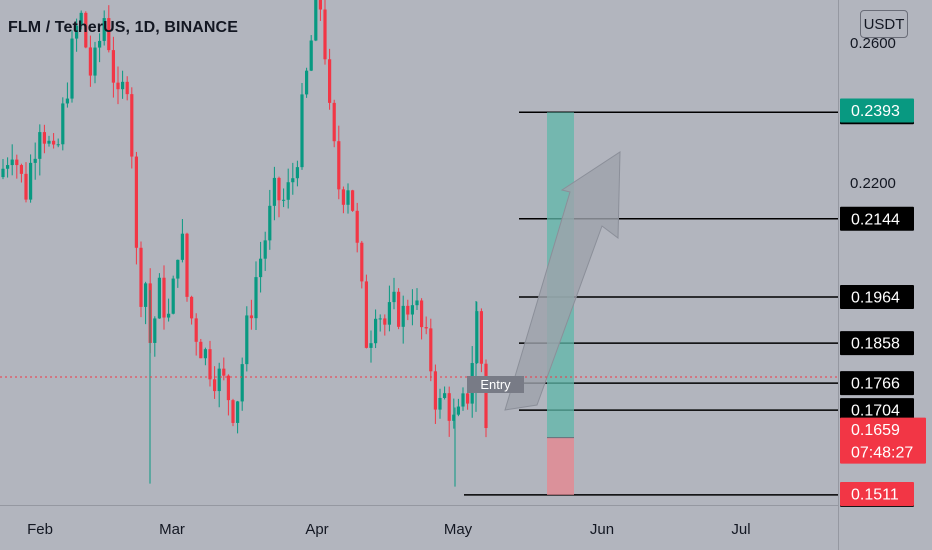 The height and width of the screenshot is (550, 932). What do you see at coordinates (123, 27) in the screenshot?
I see `symbol-title: FLM / TetherUS, 1D, BINANCE` at bounding box center [123, 27].